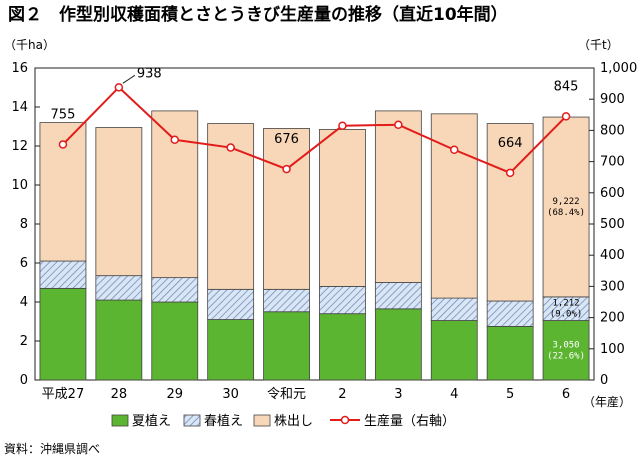  Describe the element at coordinates (604, 380) in the screenshot. I see `right-axis-tick-label: 0` at that location.